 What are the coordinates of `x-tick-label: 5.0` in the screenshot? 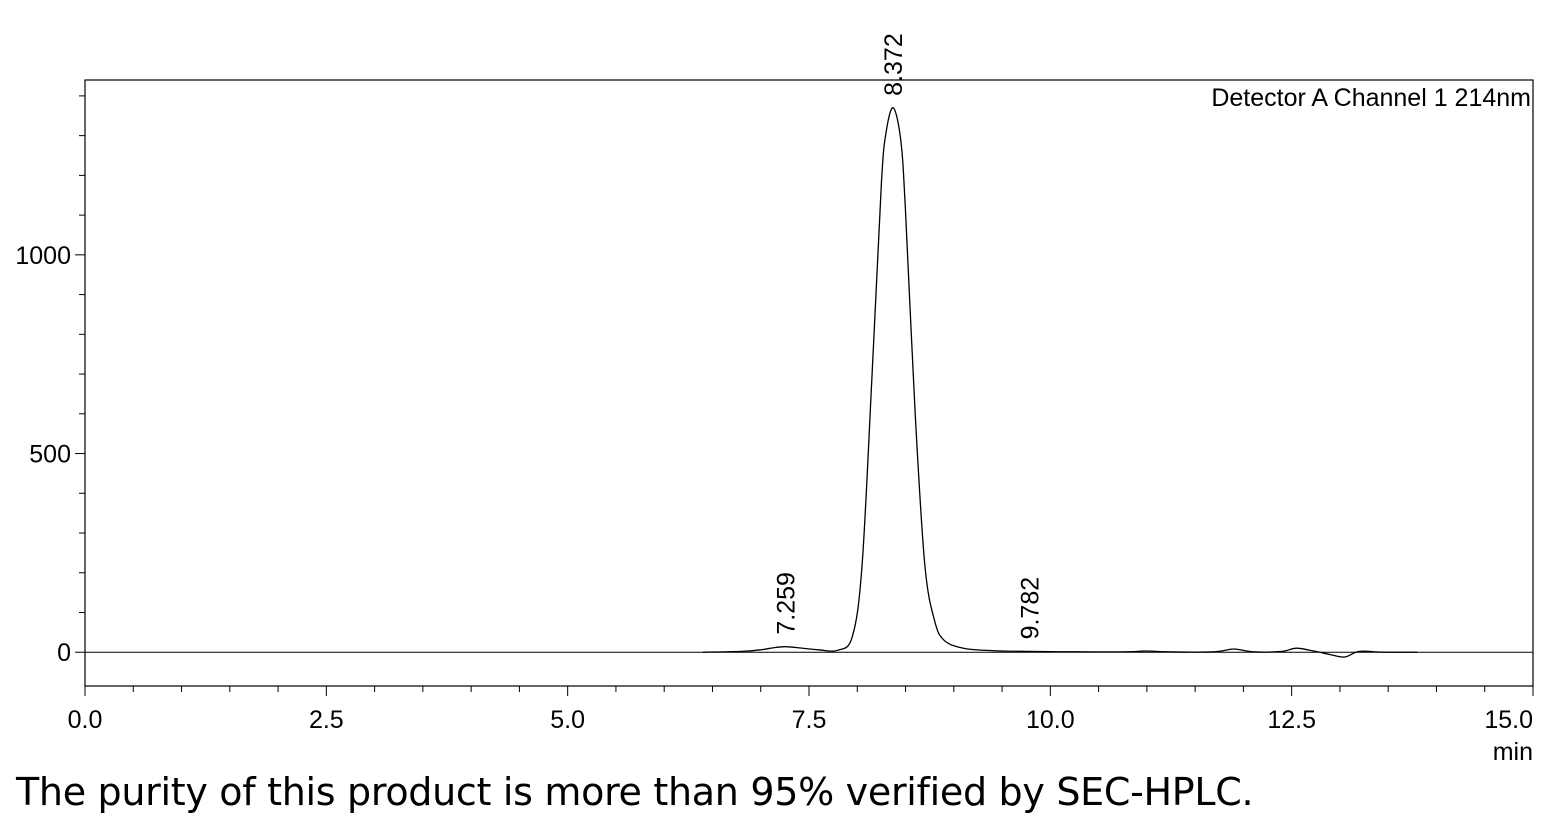 It's located at (567, 720).